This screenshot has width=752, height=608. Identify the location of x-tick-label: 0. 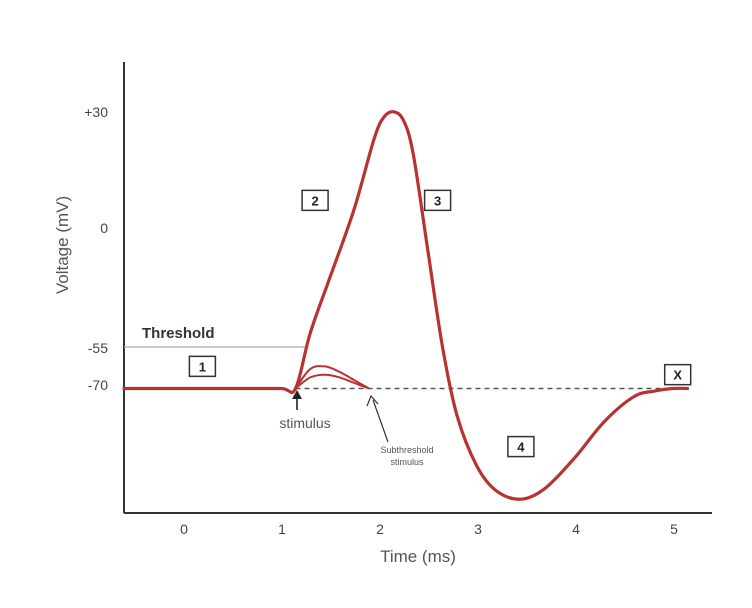
(184, 529).